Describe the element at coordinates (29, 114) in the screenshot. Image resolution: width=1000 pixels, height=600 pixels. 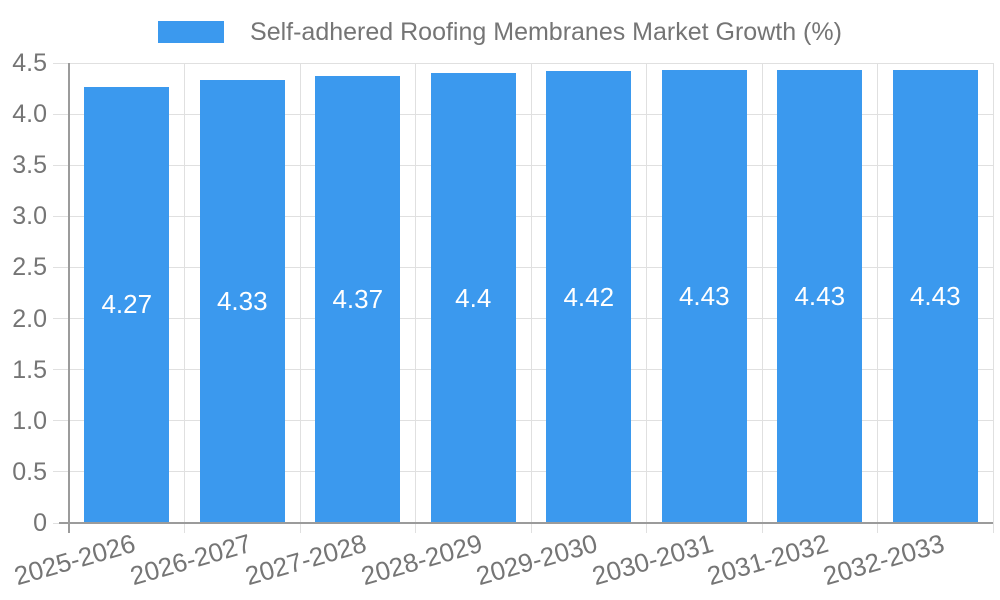
I see `y-axis-tick-label: 4.0` at that location.